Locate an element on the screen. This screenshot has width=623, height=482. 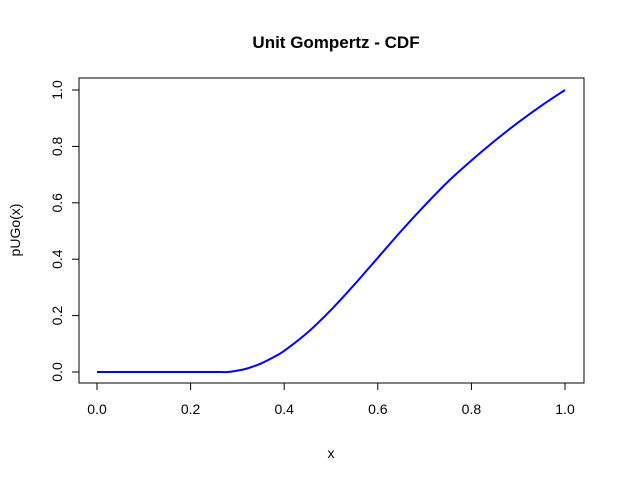
y-tick-label: 0.0 is located at coordinates (57, 372).